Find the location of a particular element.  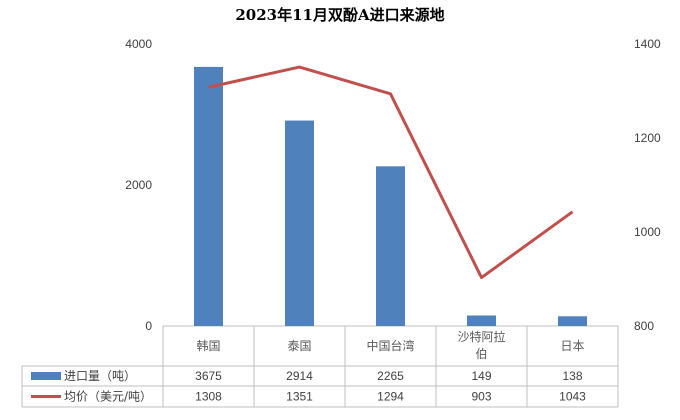

legend-label: 均价（美元/吨） is located at coordinates (108, 397).